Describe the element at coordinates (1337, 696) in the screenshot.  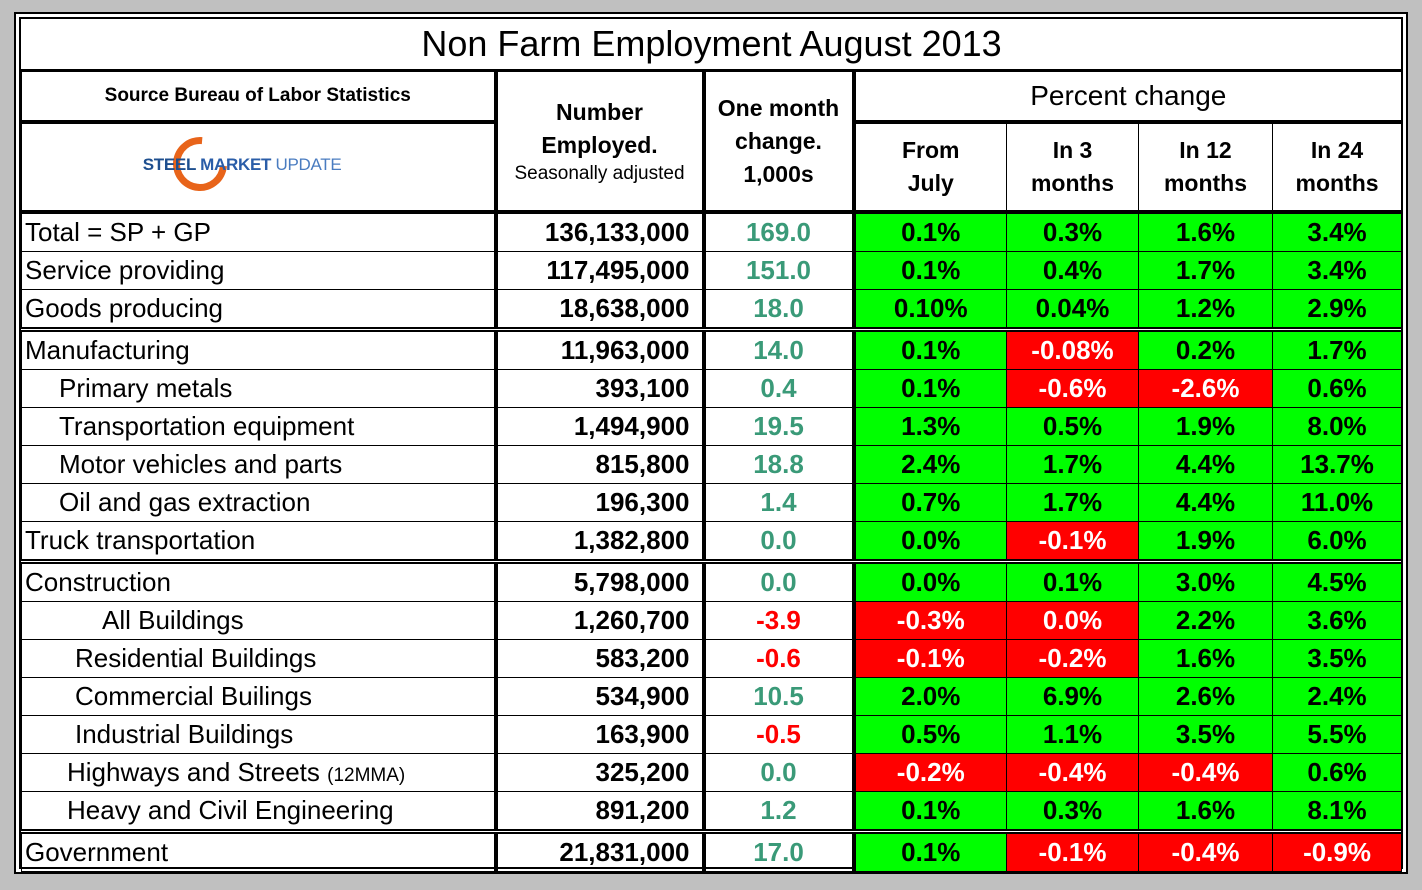
I see `percent-change-cell: 2.4%` at that location.